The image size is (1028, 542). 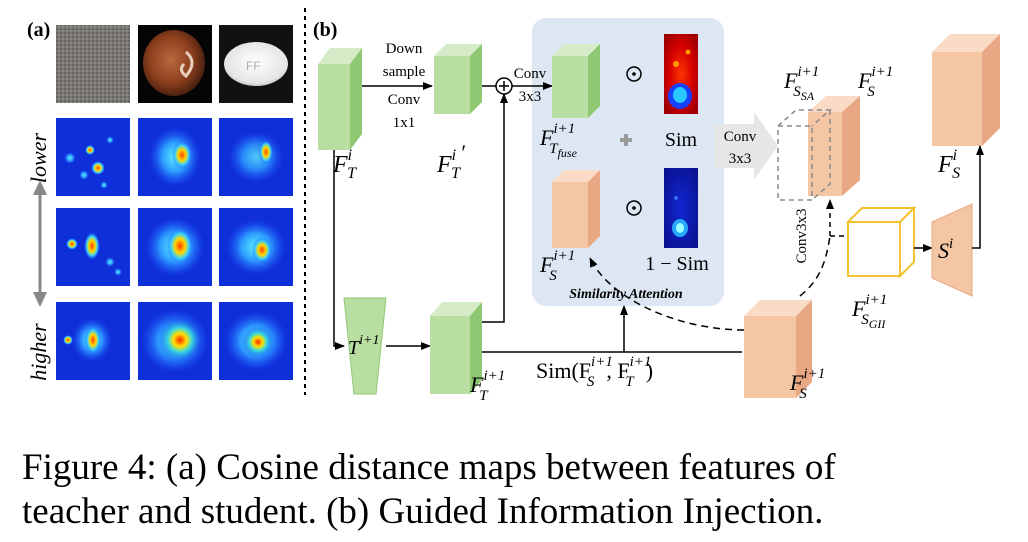 What do you see at coordinates (487, 386) in the screenshot?
I see `label-FT-i-plus-1: Fi+1 T` at bounding box center [487, 386].